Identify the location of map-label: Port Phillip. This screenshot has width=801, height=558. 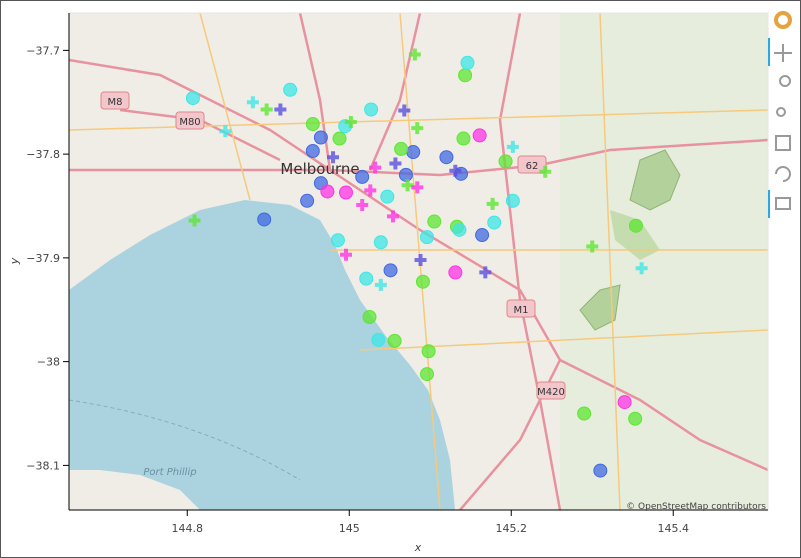
(169, 472).